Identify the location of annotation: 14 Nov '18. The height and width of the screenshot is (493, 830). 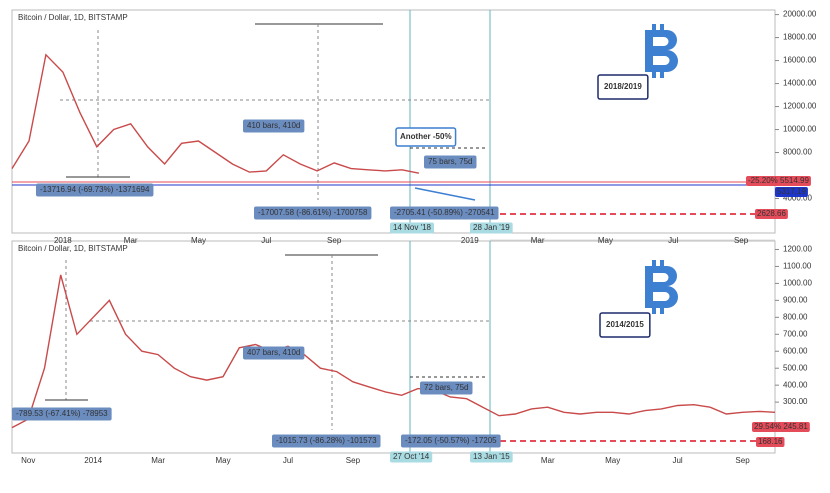
(412, 227).